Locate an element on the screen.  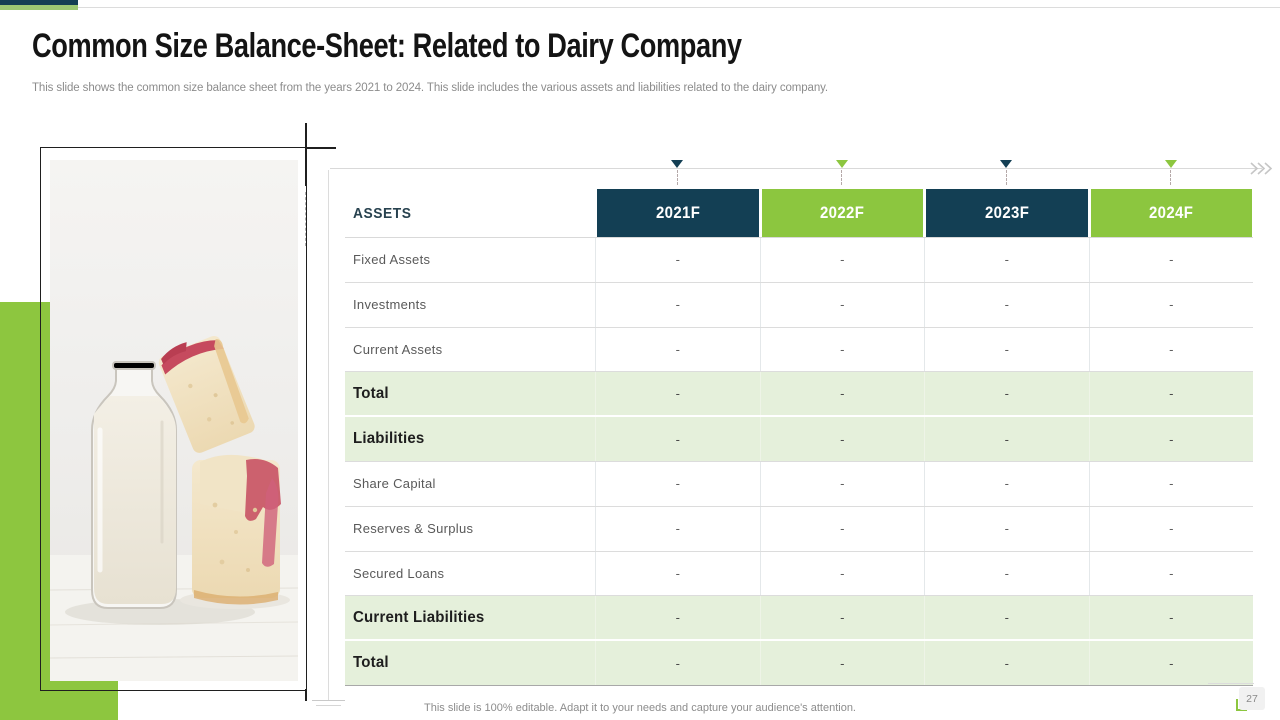
table-row: Investments - - - - is located at coordinates (799, 305).